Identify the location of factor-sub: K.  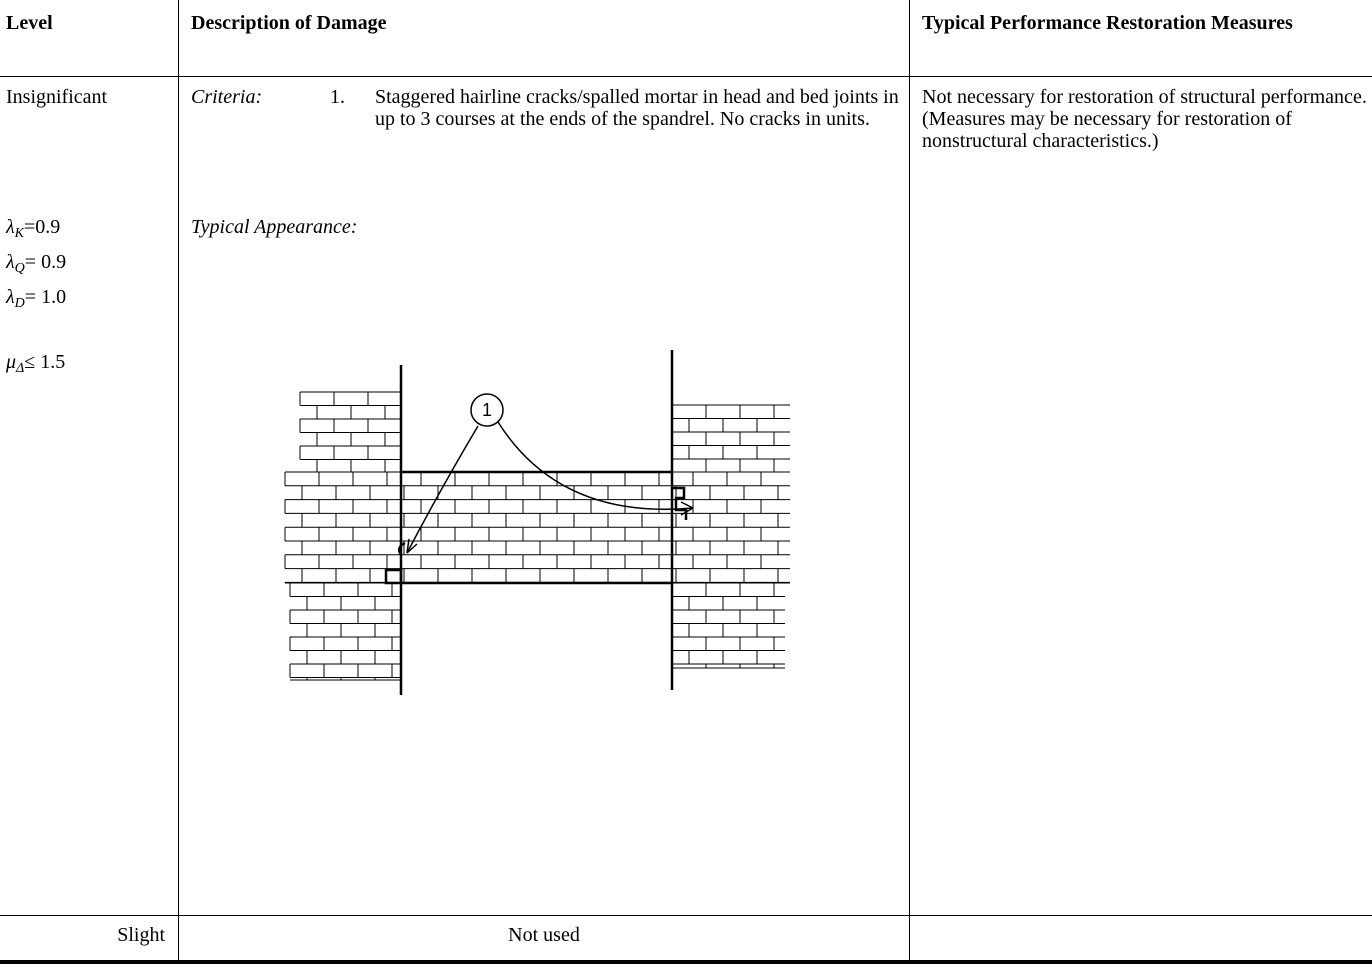
(19, 233).